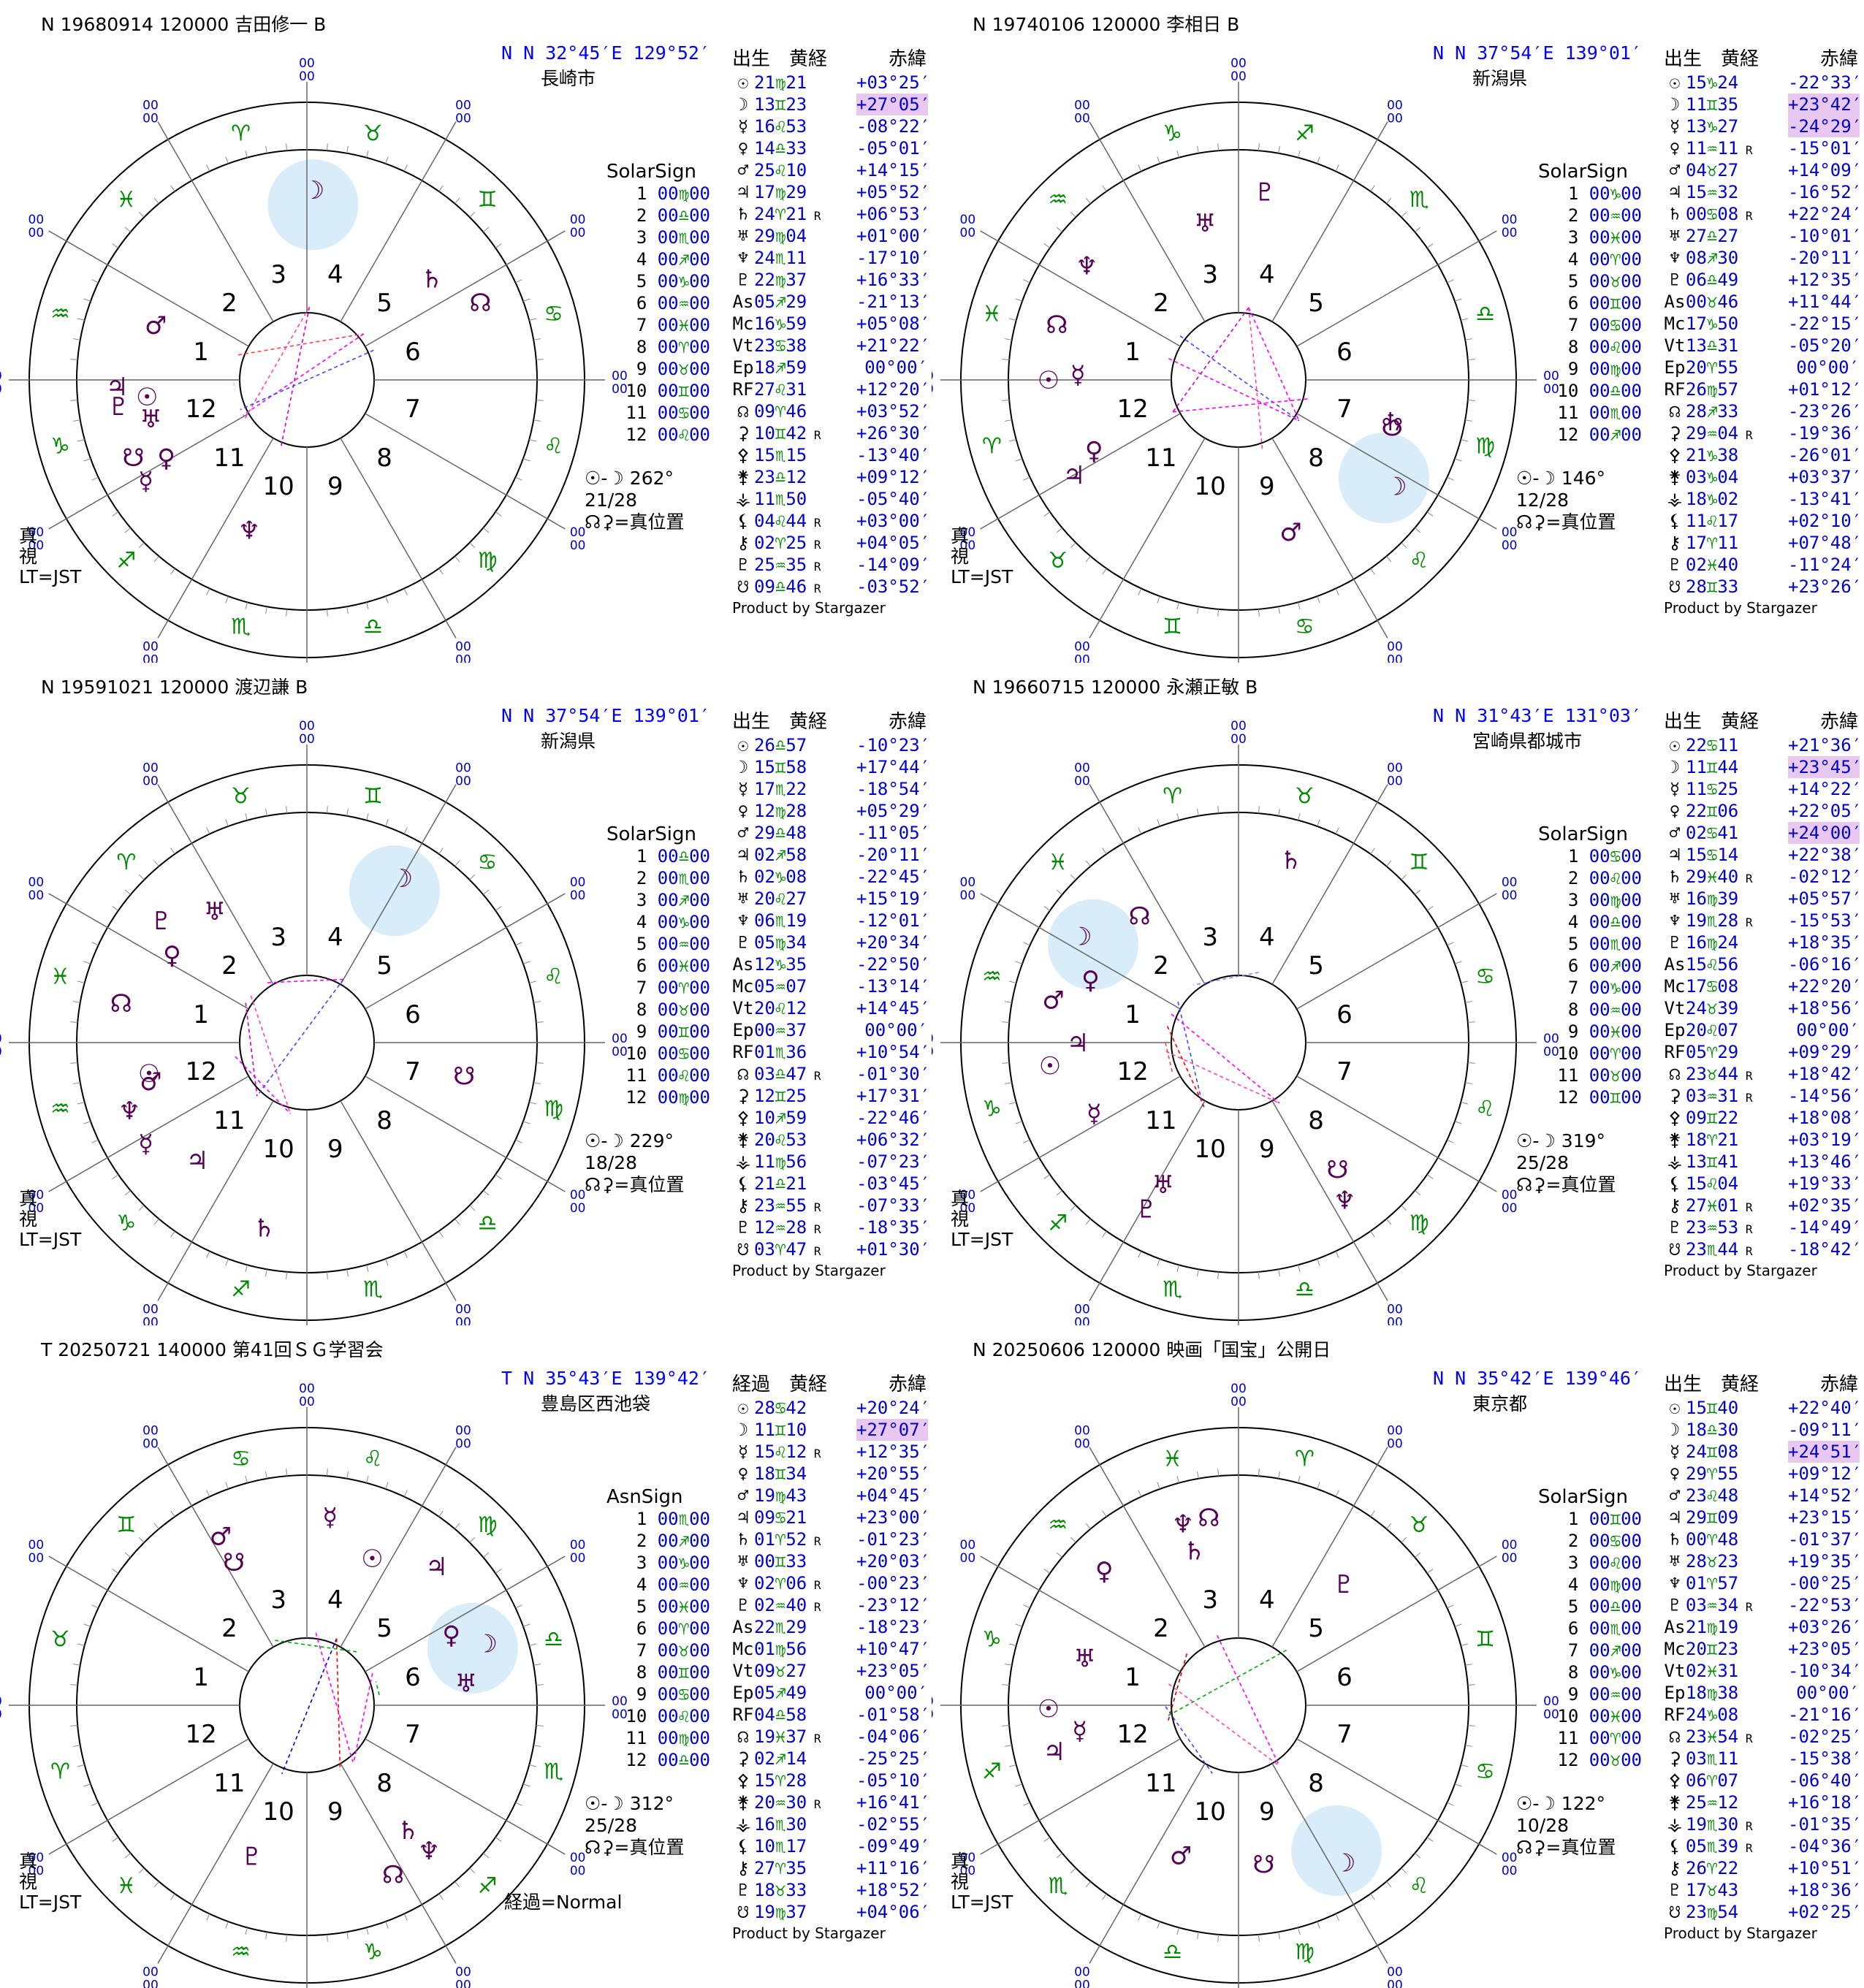 The height and width of the screenshot is (1988, 1864). I want to click on longitude-degree: 02, so click(1697, 565).